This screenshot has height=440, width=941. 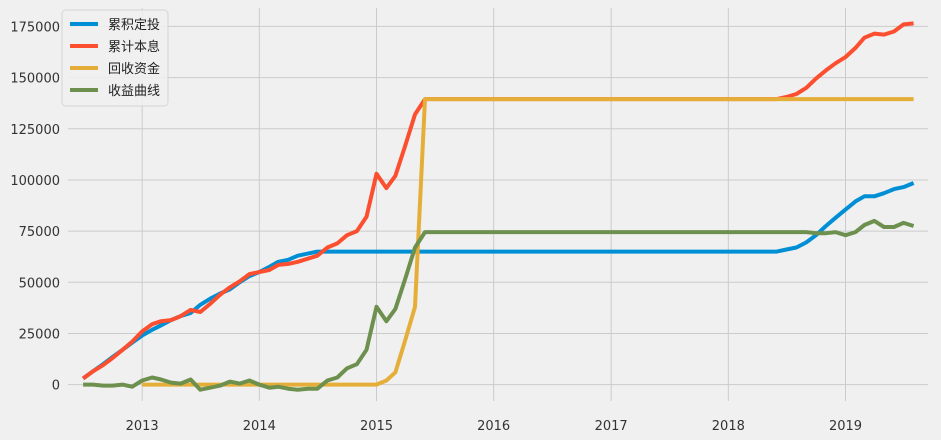 What do you see at coordinates (115, 58) in the screenshot?
I see `legend-box` at bounding box center [115, 58].